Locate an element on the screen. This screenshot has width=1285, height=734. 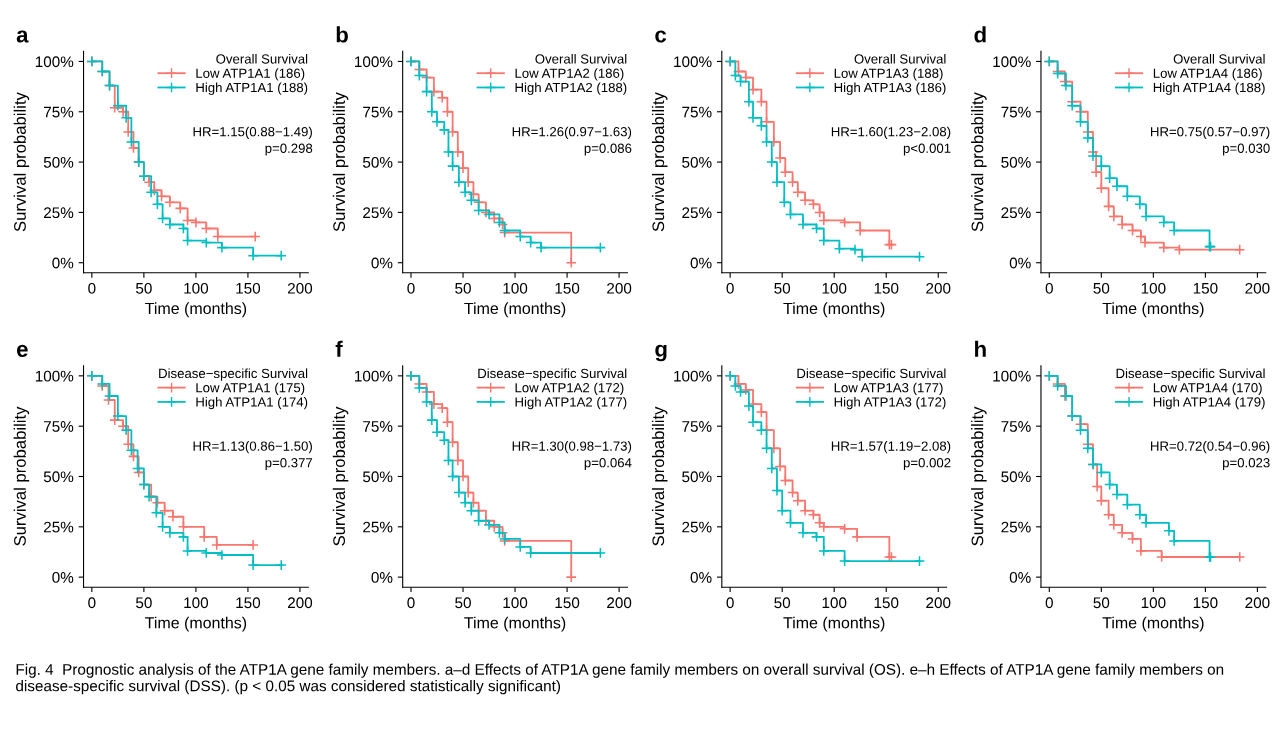
caption: Fig. 4 Prognostic analysis of the ATP1A gene family members. a–d Effects of ATP1A gene family members on overall survival (OS). e–h Effects of ATP1A gene family members on disease-specific survival (DSS). (p < 0.05 was considered statistically significant) is located at coordinates (620, 679).